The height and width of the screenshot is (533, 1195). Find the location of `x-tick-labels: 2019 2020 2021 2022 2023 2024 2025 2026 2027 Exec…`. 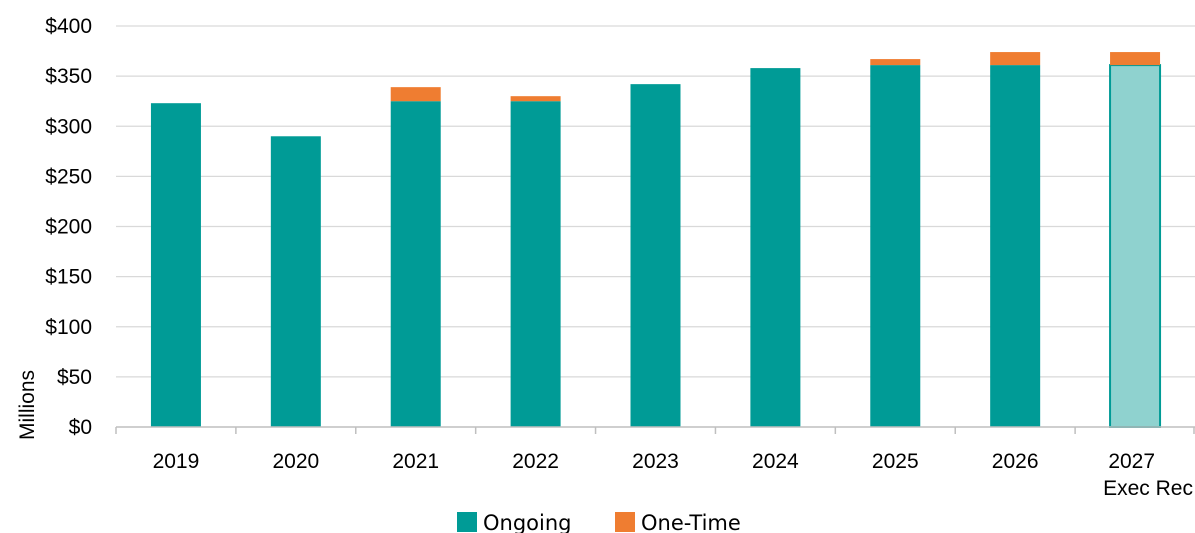

x-tick-labels: 2019 2020 2021 2022 2023 2024 2025 2026 2027 Exec… is located at coordinates (673, 475).